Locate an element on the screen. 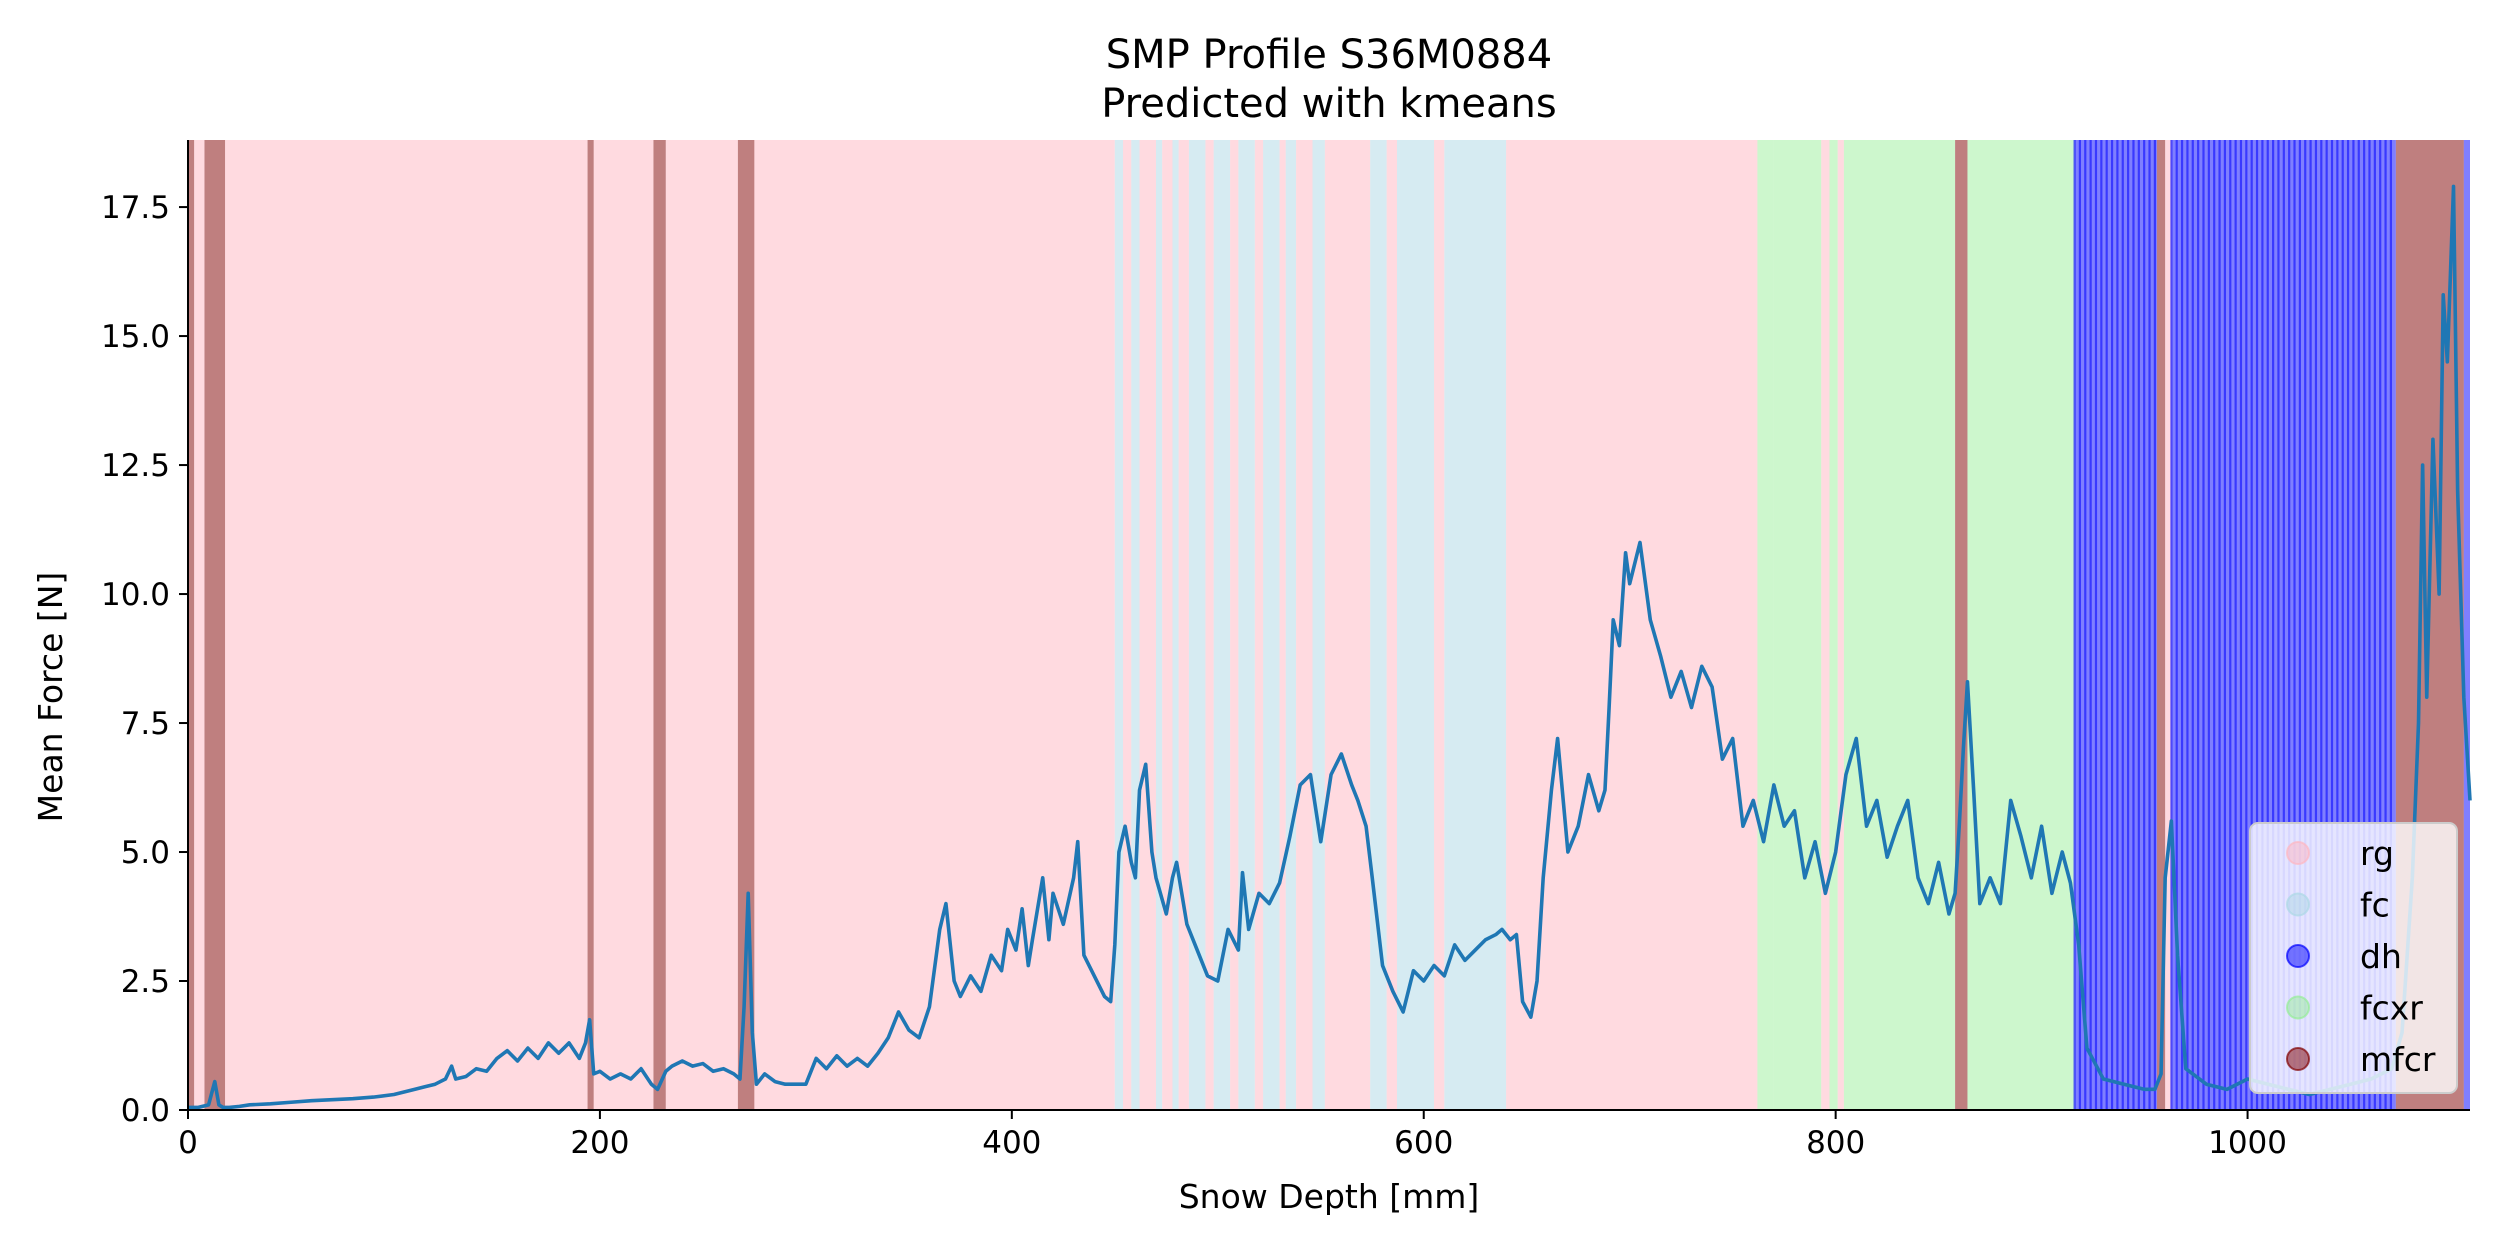  legend-label-fc: fc is located at coordinates (2375, 905).